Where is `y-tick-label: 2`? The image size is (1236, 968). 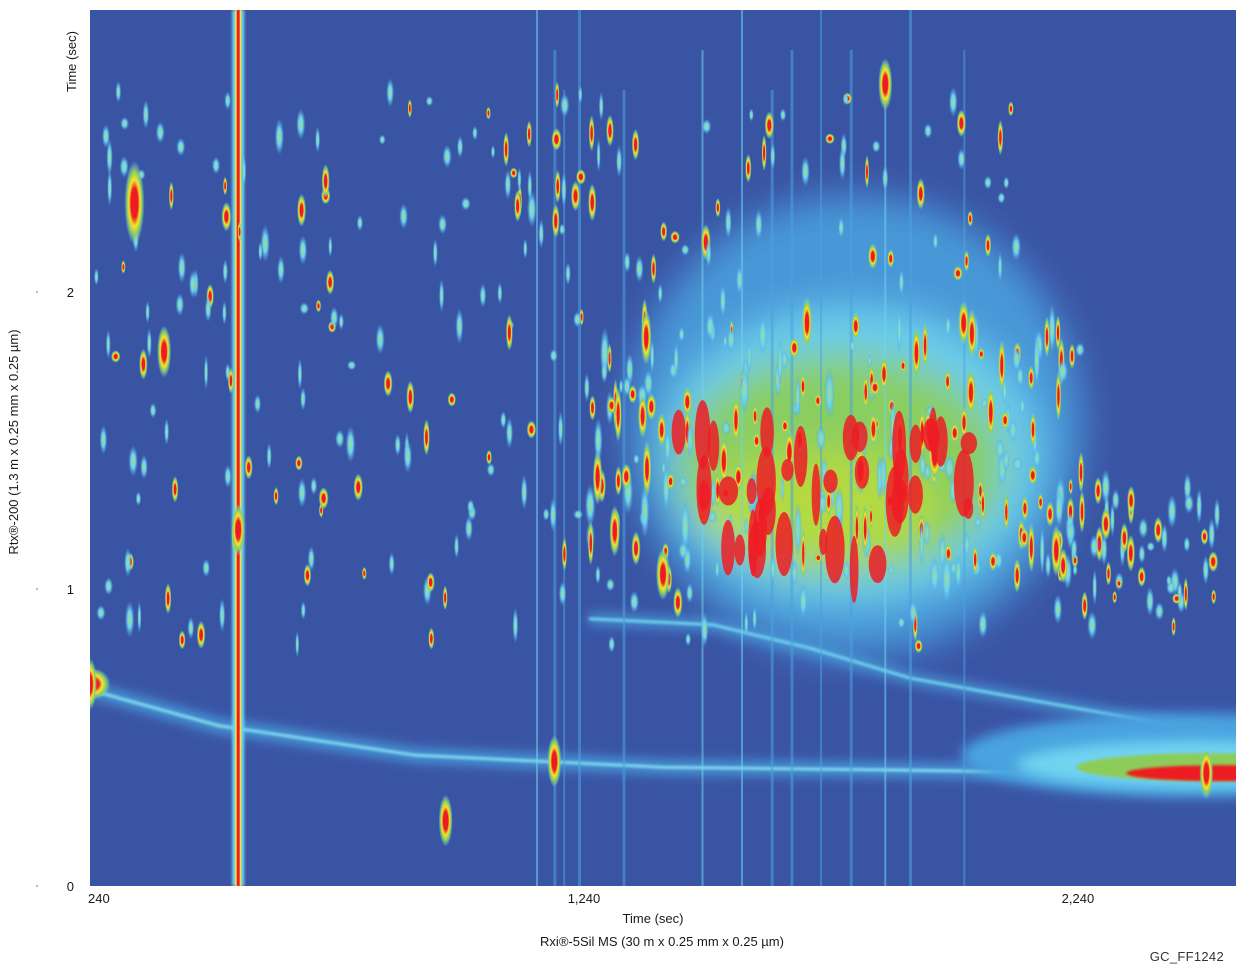 y-tick-label: 2 is located at coordinates (70, 292).